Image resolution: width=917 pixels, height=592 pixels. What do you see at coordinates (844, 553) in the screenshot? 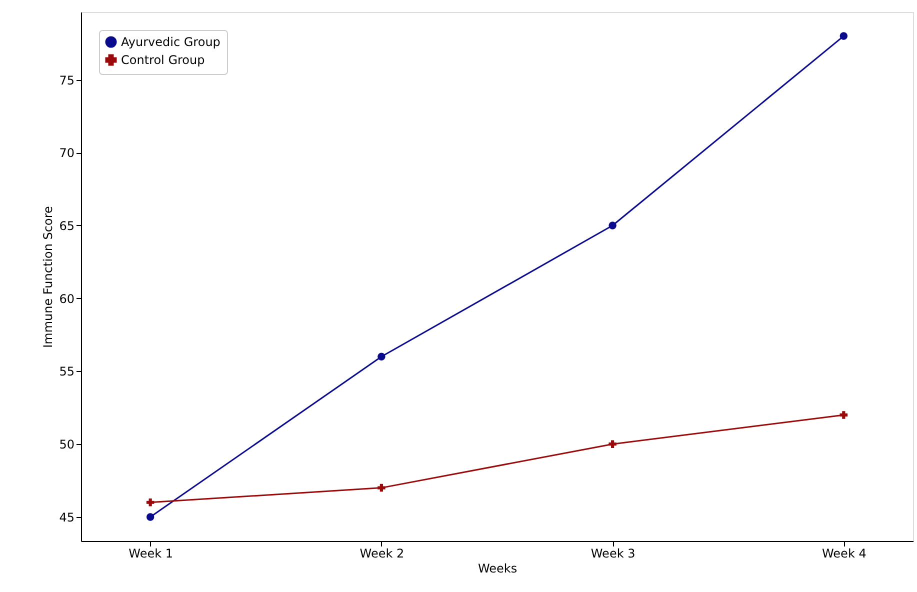
I see `x-tick-label: Week 4` at bounding box center [844, 553].